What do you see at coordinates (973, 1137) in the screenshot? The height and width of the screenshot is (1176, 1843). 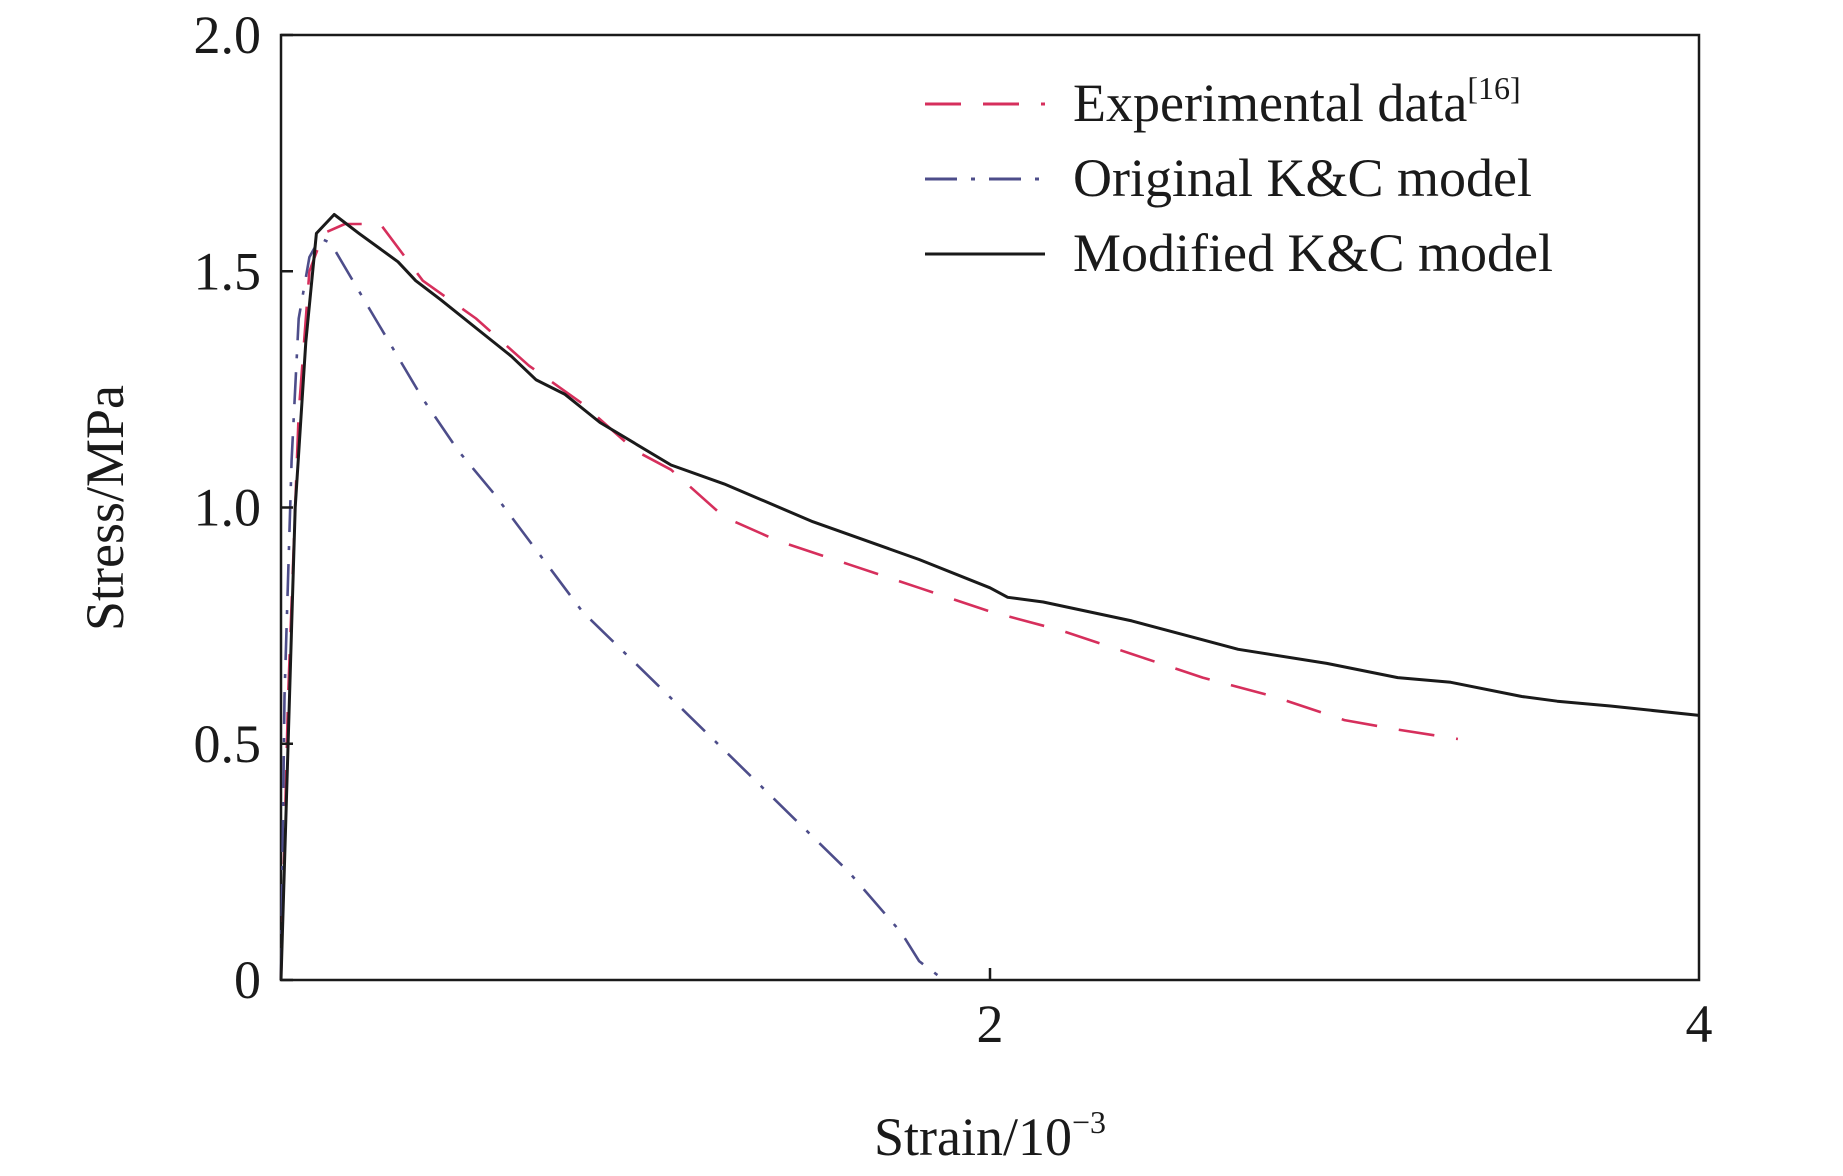 I see `x-axis-title-text: Strain/10` at bounding box center [973, 1137].